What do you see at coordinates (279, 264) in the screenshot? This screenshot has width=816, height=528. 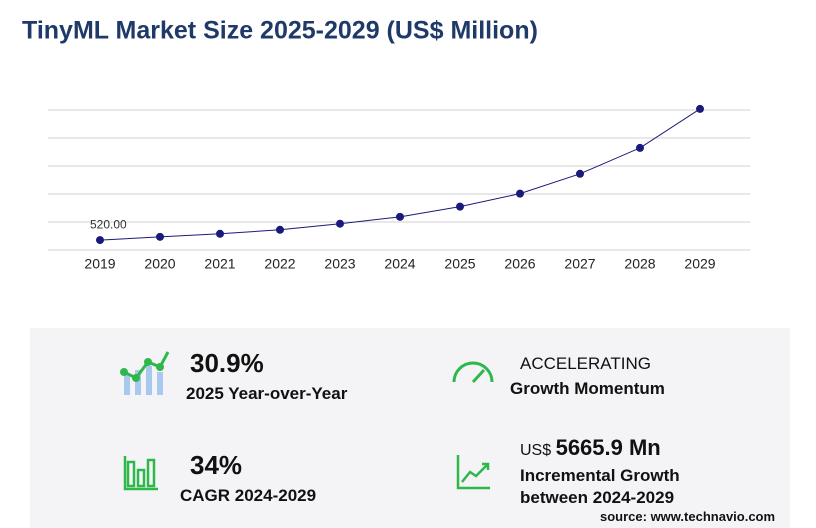 I see `x-tick-label: 2022` at bounding box center [279, 264].